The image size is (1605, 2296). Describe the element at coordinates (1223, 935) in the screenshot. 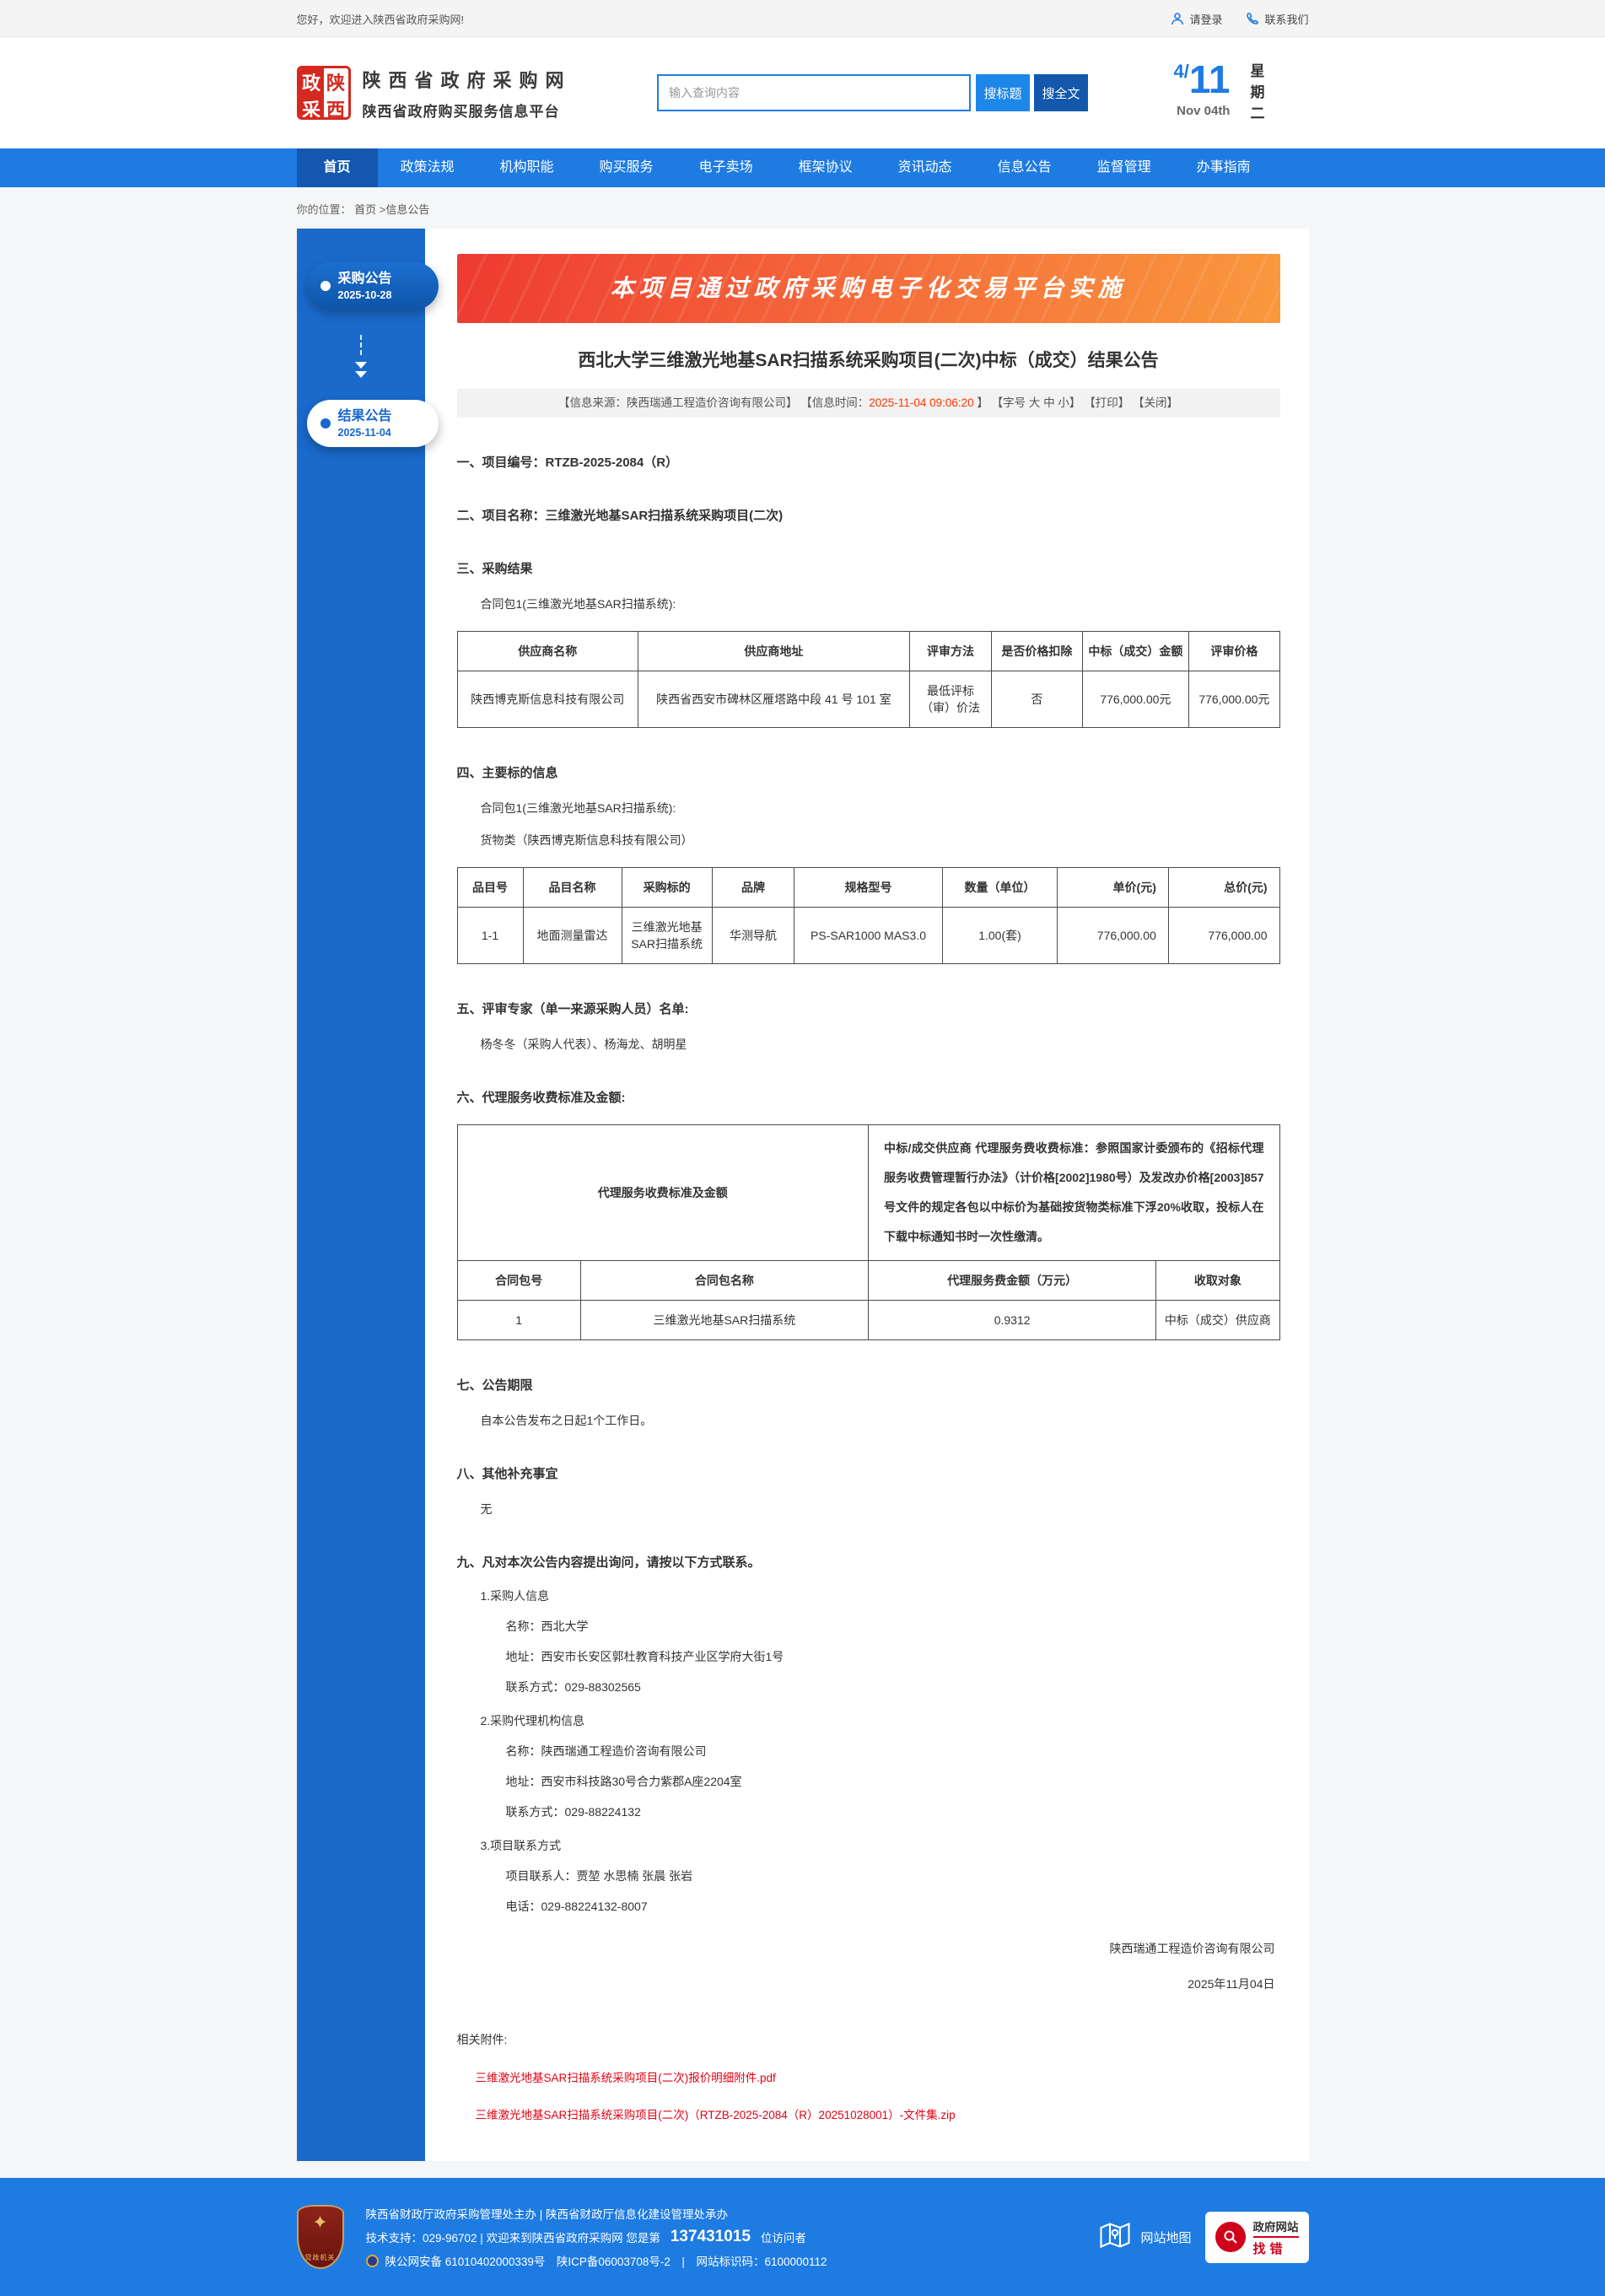

I see `total-price-cell: 776,000.00` at that location.